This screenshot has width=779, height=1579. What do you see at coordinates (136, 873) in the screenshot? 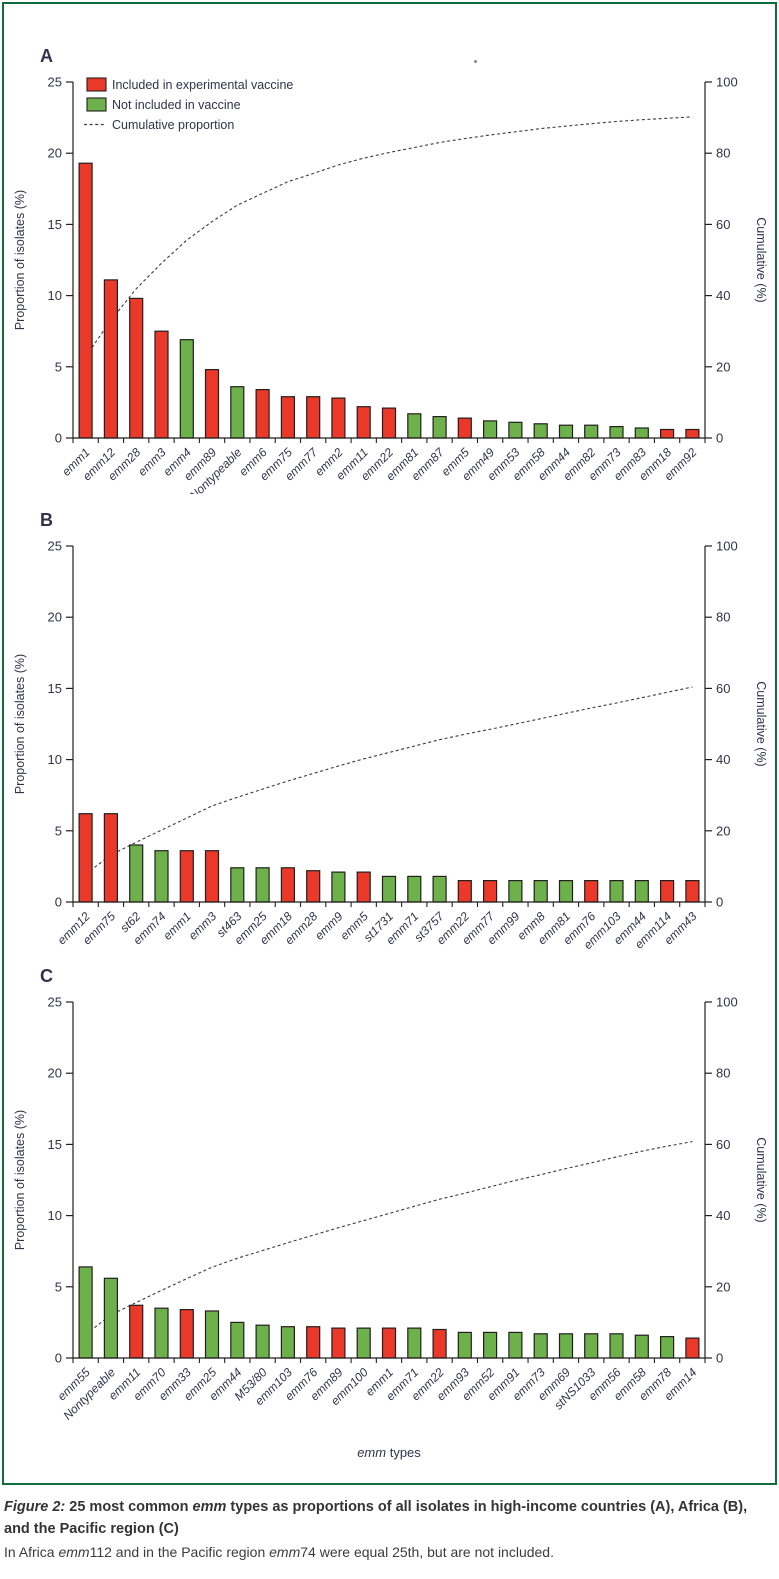
I see `bar-st62` at bounding box center [136, 873].